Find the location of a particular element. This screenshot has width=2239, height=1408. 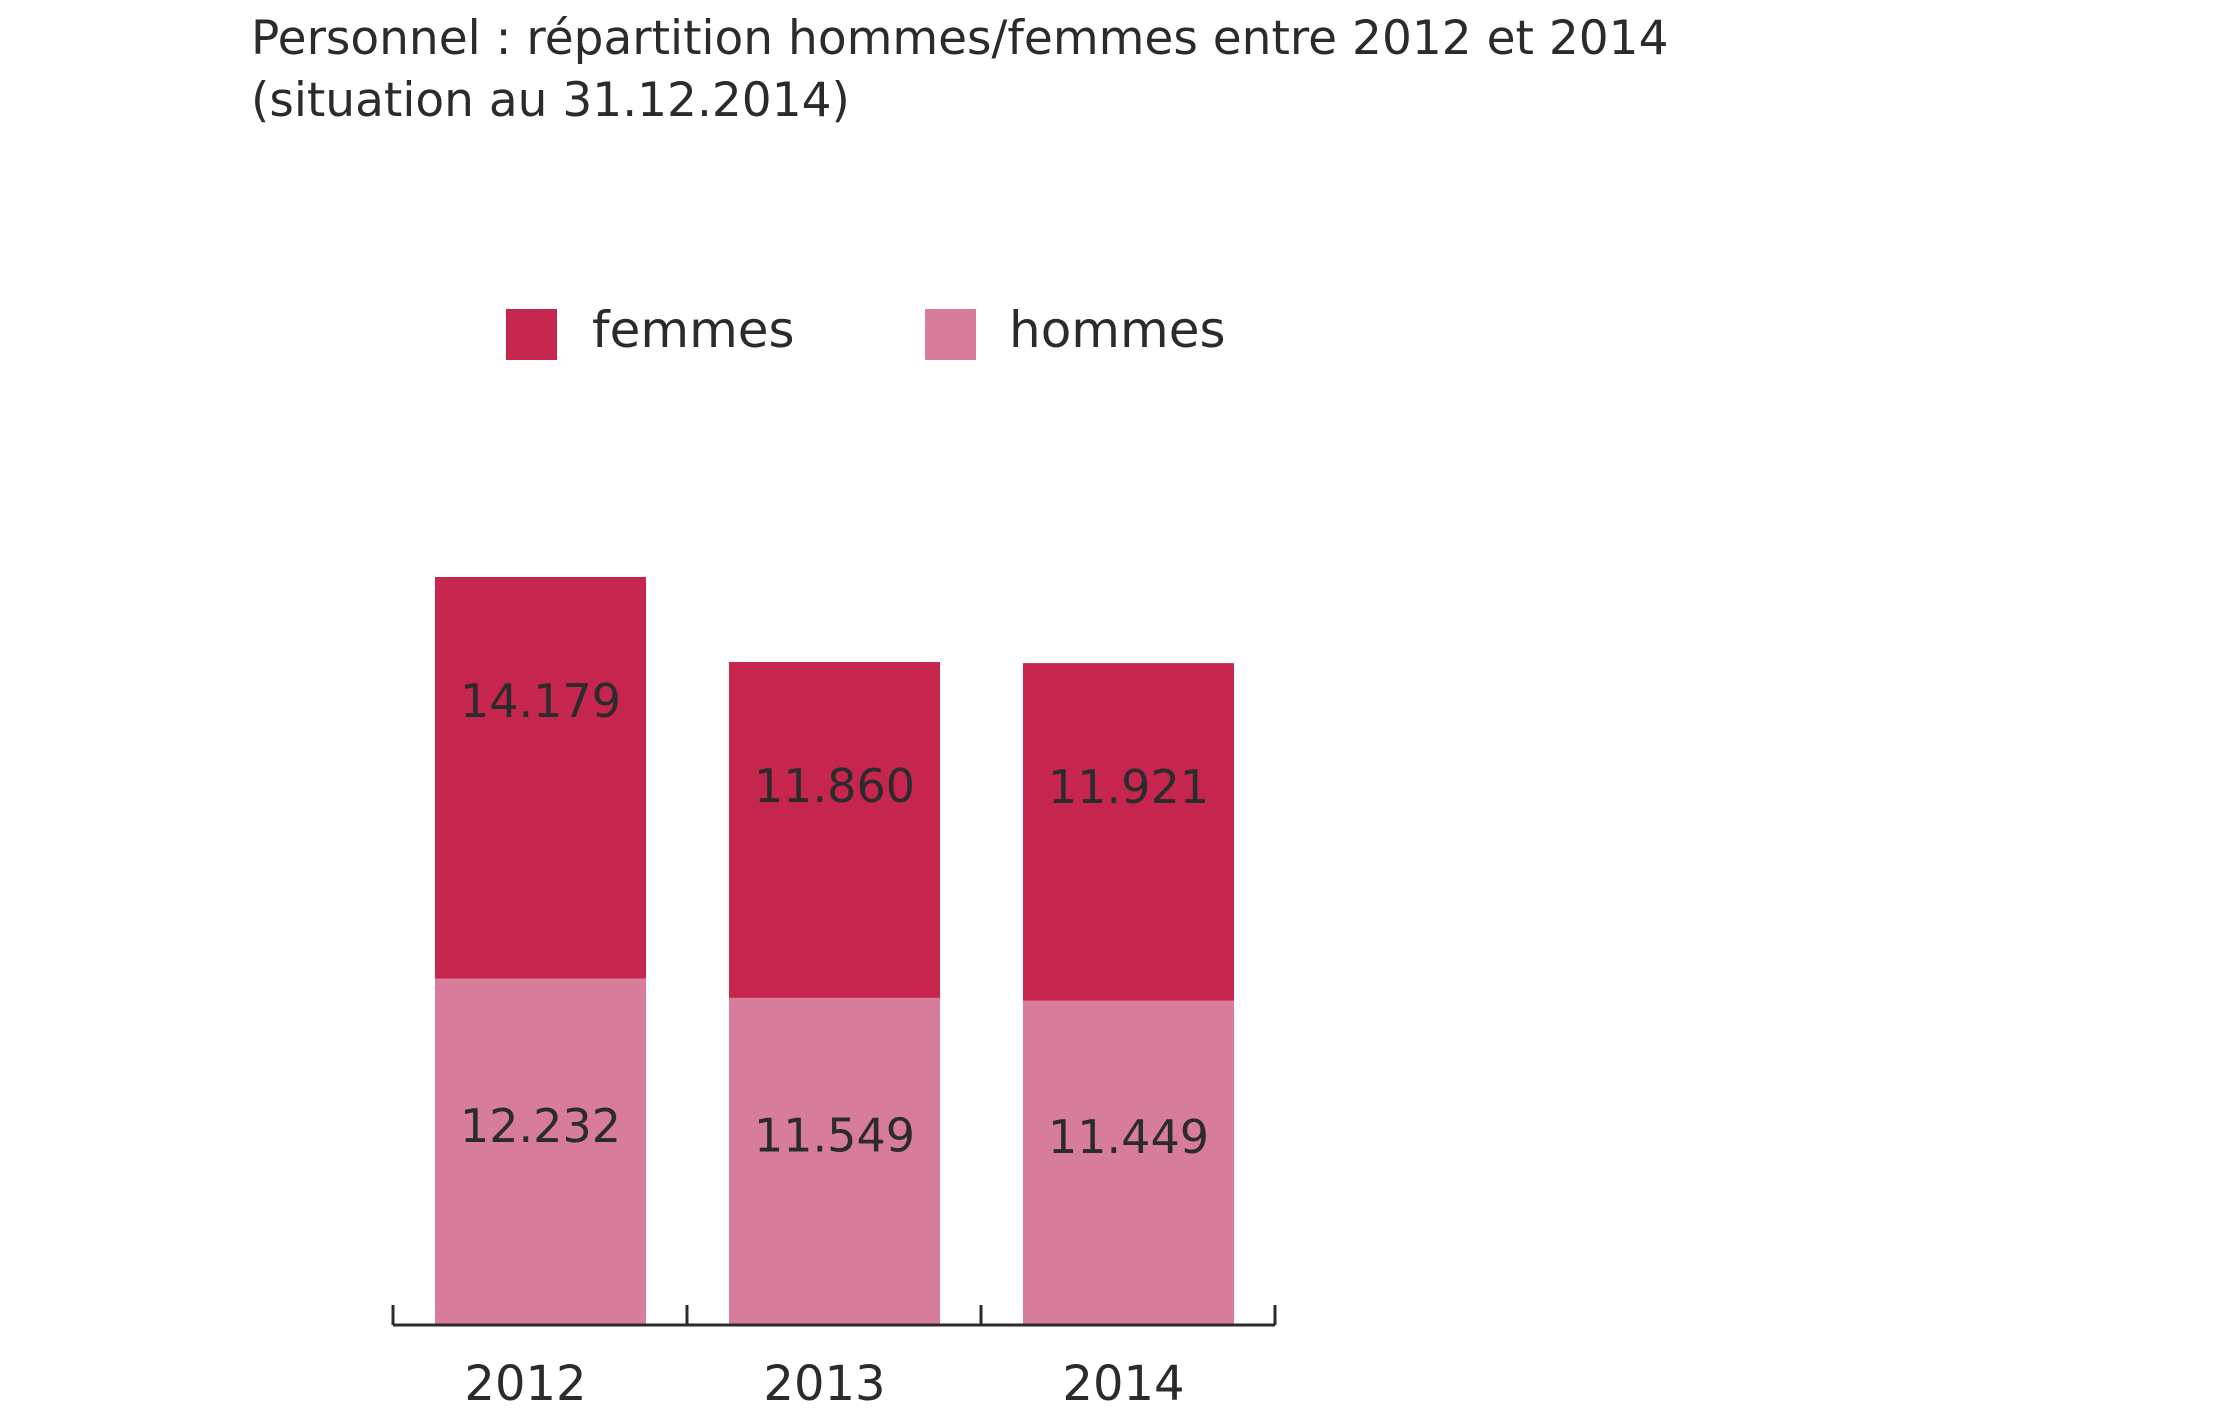

value-label-hommes-2014: 11.449 is located at coordinates (1128, 1137).